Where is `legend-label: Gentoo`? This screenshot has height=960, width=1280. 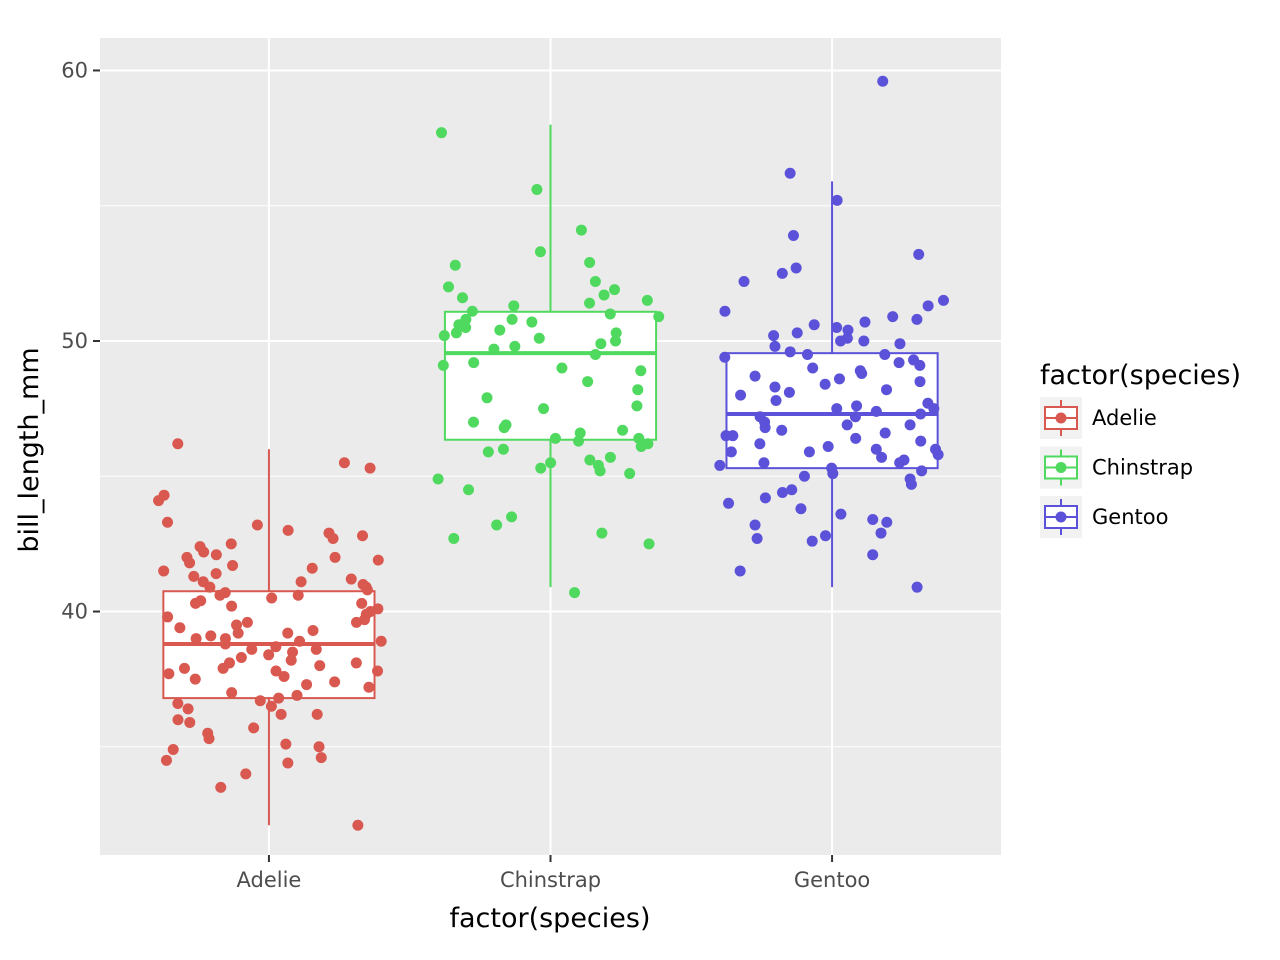 legend-label: Gentoo is located at coordinates (1130, 517).